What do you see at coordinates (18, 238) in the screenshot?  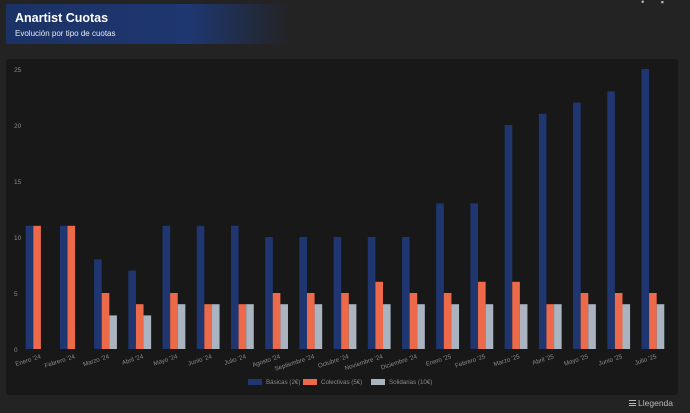 I see `y-tick-label: 10` at bounding box center [18, 238].